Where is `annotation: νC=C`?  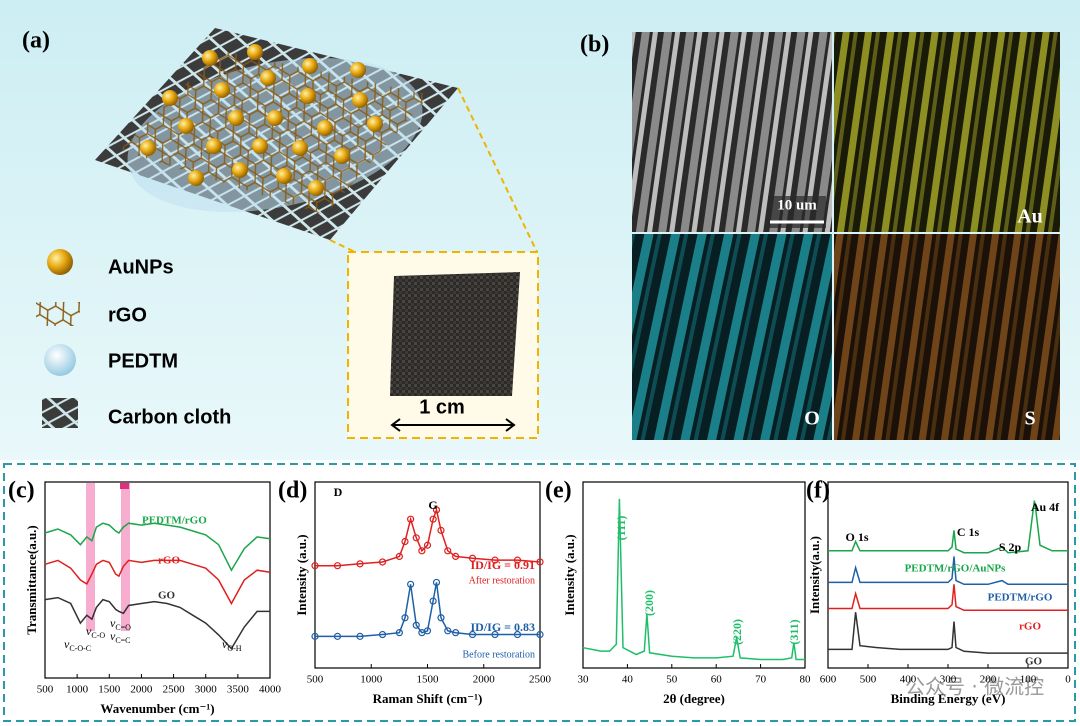
annotation: νC=C is located at coordinates (120, 637).